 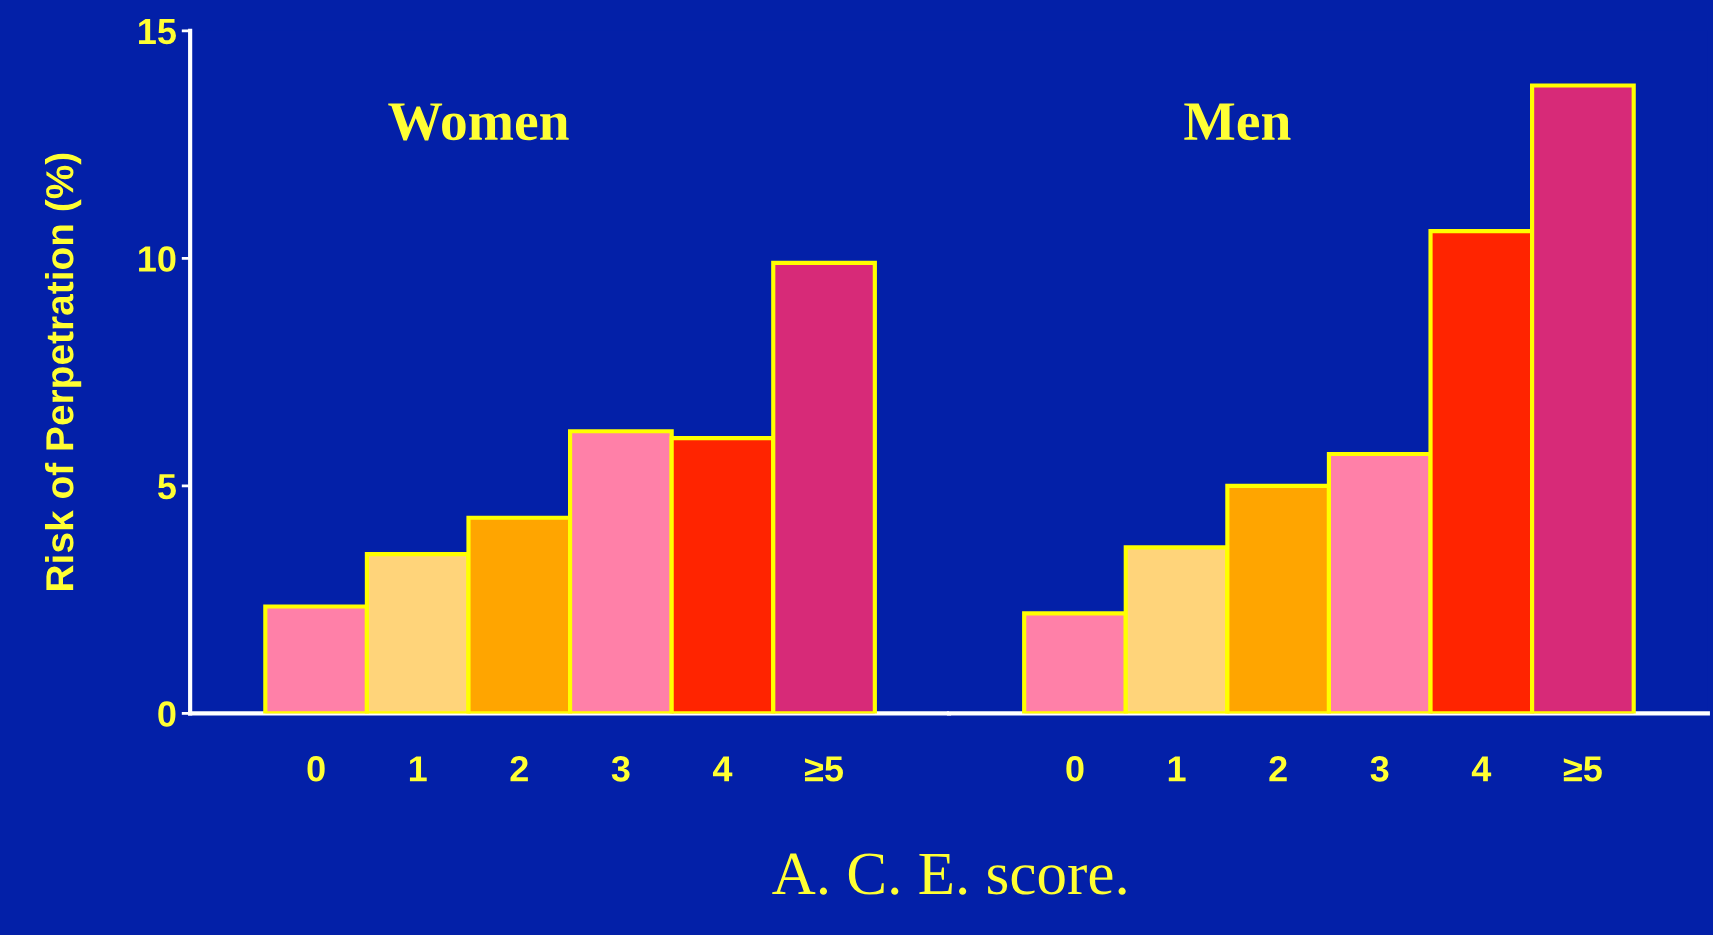 I want to click on y-tick-label: 5, so click(x=166, y=487).